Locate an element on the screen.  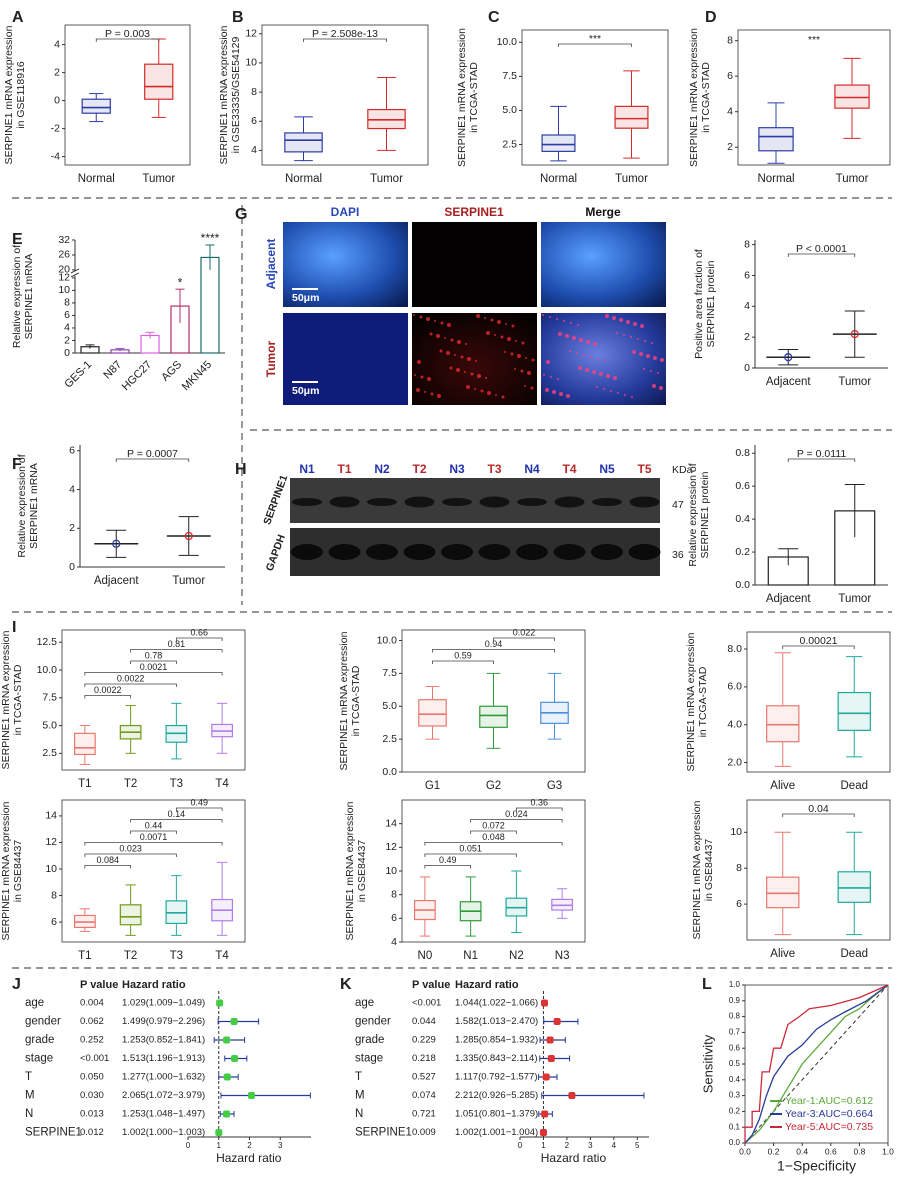
row-label: Tumor is located at coordinates (271, 358).